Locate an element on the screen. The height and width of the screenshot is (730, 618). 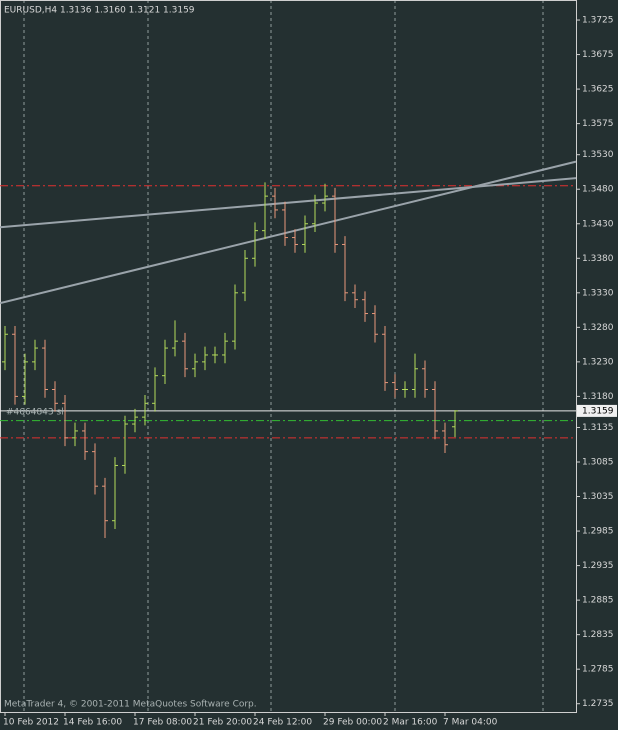
y-tick-label: 1.2935 is located at coordinates (598, 566).